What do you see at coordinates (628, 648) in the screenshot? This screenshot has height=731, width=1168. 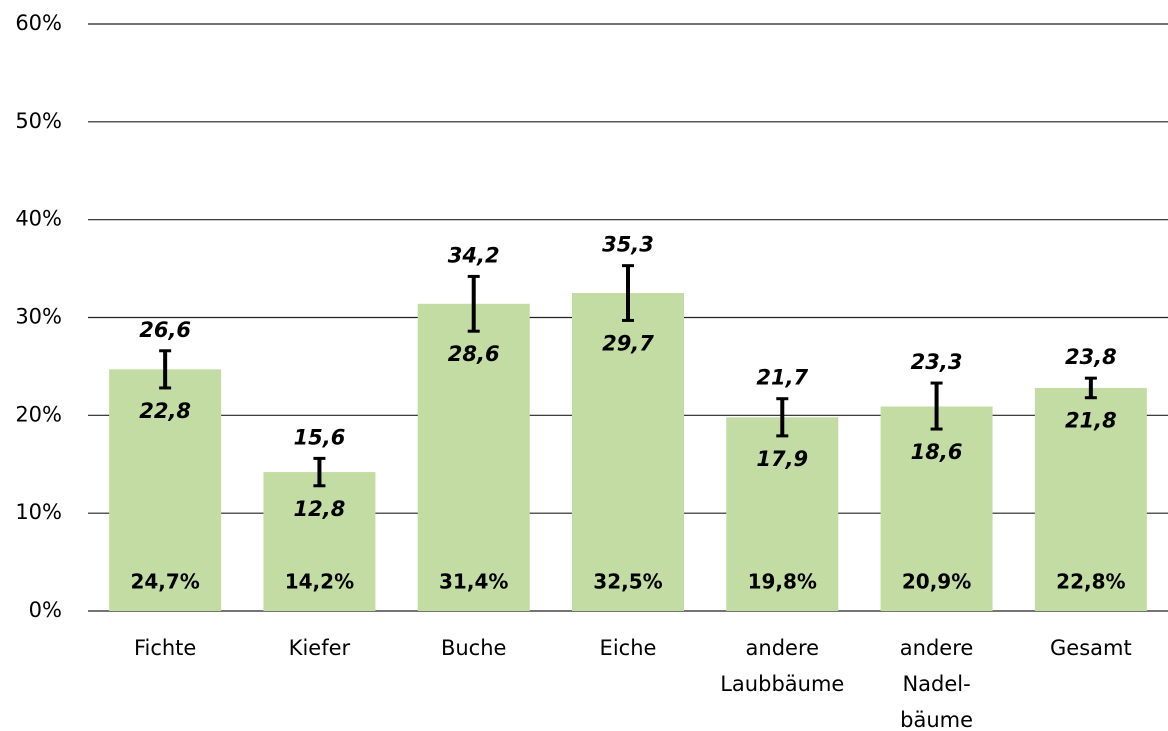 I see `x-tick-label: Eiche` at bounding box center [628, 648].